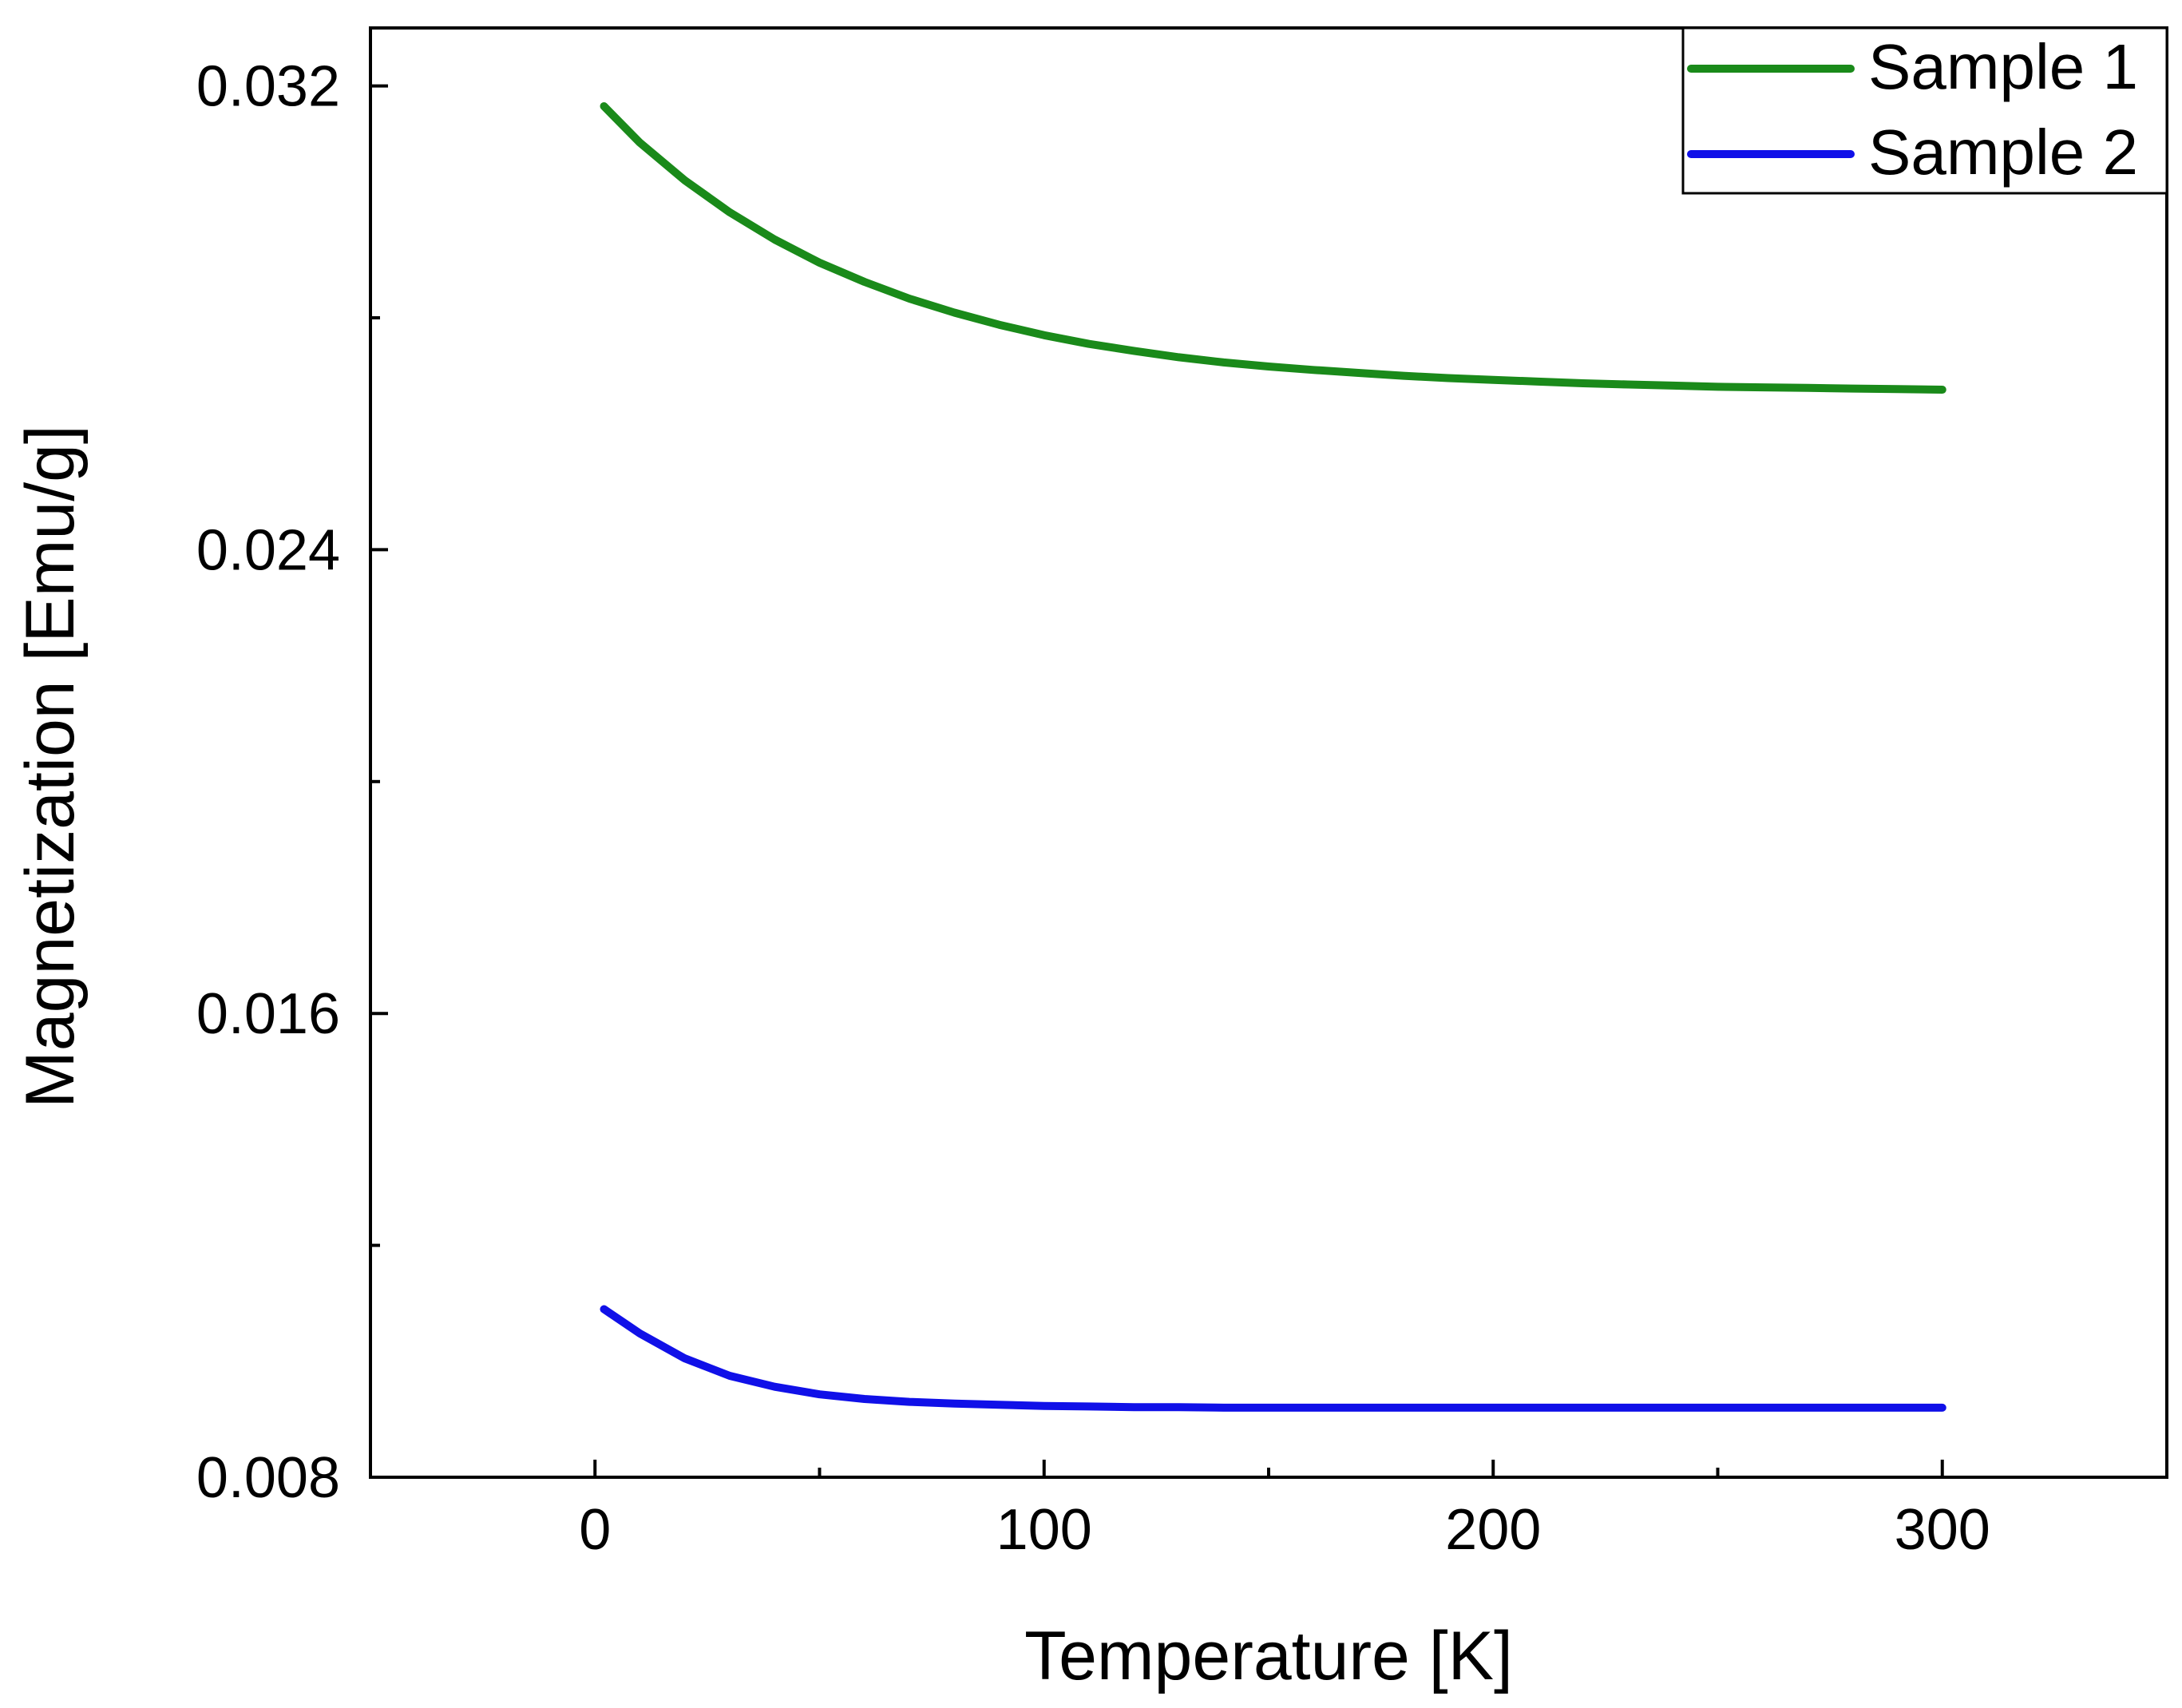 The height and width of the screenshot is (1708, 2182). I want to click on y-tick-label: 0.016, so click(268, 1014).